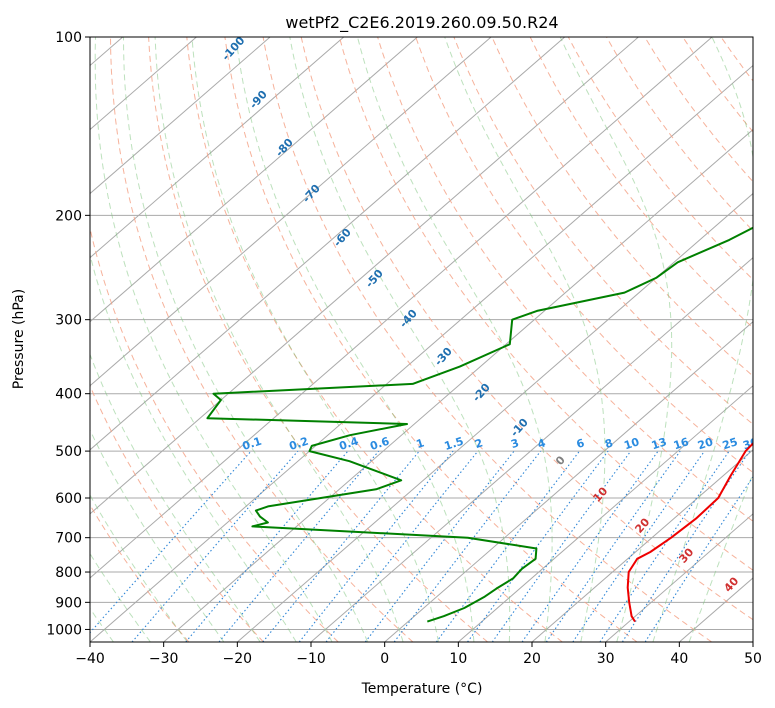 This screenshot has width=775, height=708. Describe the element at coordinates (19, 339) in the screenshot. I see `y-axis-label: Pressure (hPa)` at that location.